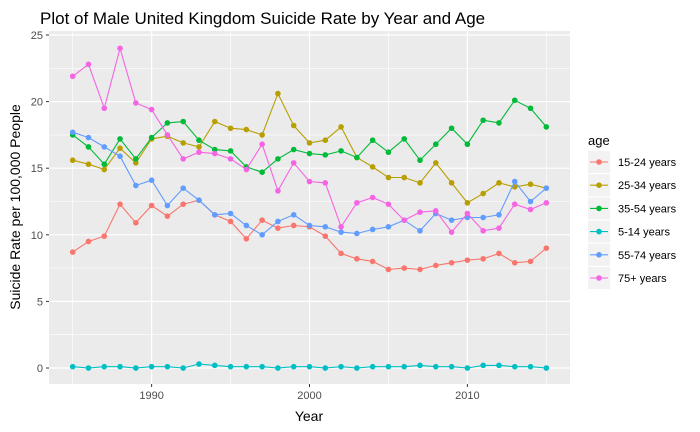  Describe the element at coordinates (309, 136) in the screenshot. I see `series-35-54-years` at that location.